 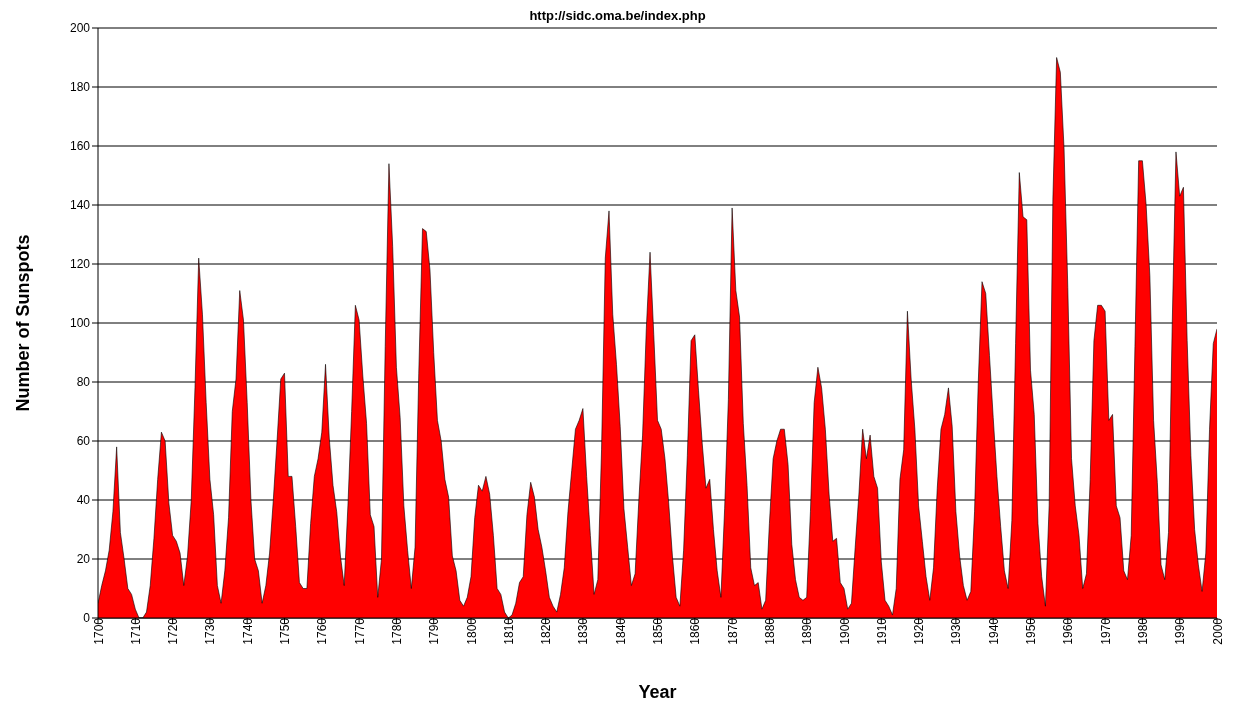 I want to click on x-tick-label: 1750, so click(x=285, y=631).